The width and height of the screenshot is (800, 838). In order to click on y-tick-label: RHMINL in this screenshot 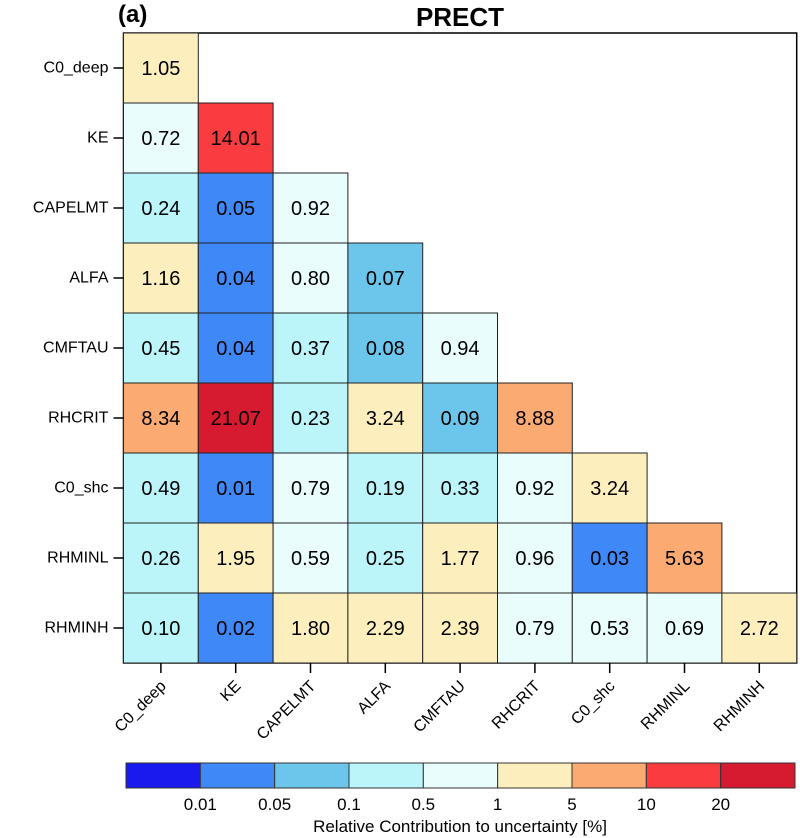, I will do `click(77, 558)`.